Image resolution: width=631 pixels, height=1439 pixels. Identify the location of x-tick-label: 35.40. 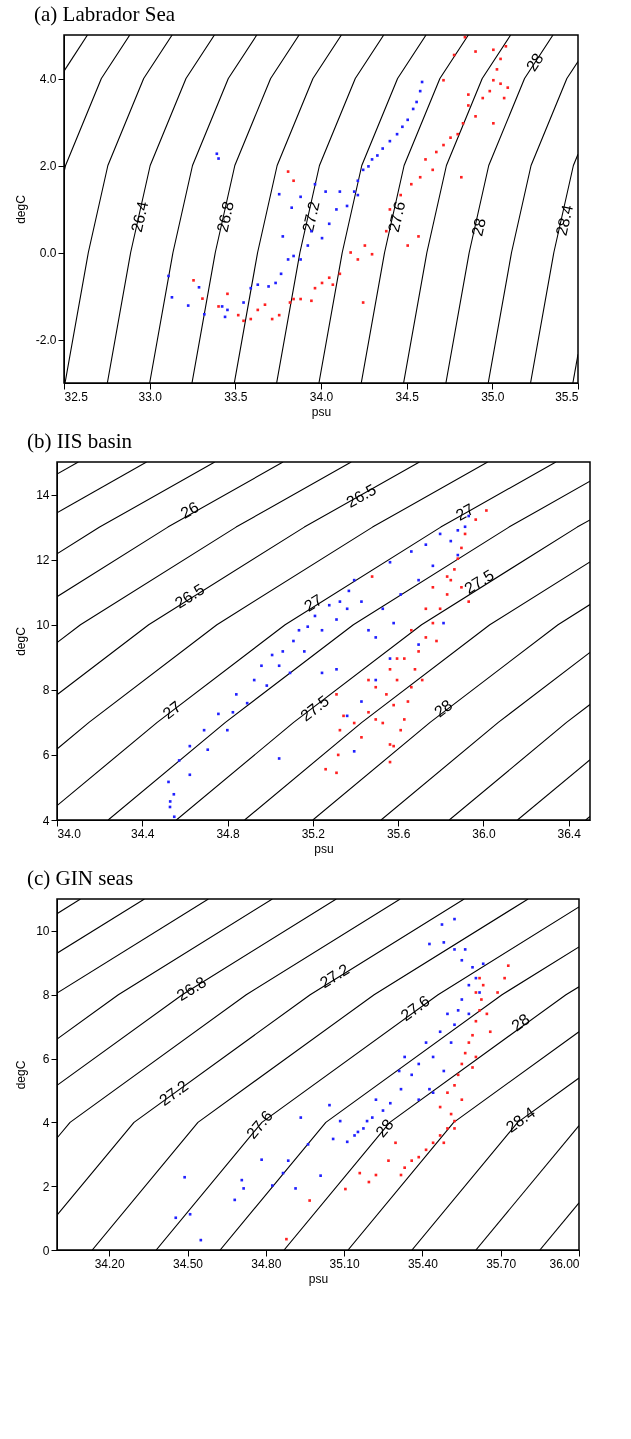
(423, 1263).